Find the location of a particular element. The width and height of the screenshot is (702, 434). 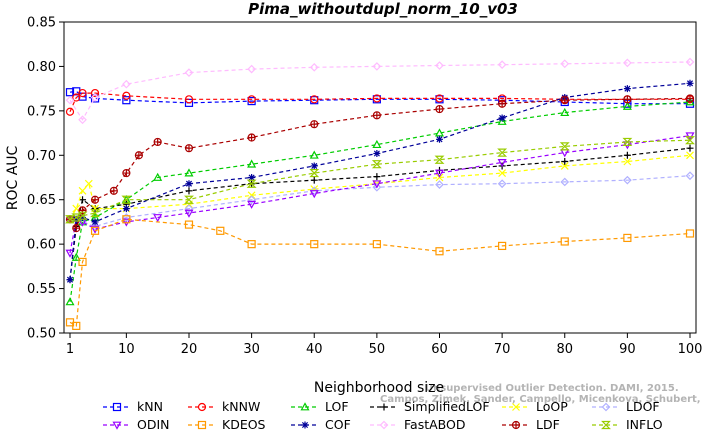

legend-item-knn: kNN is located at coordinates (133, 406).